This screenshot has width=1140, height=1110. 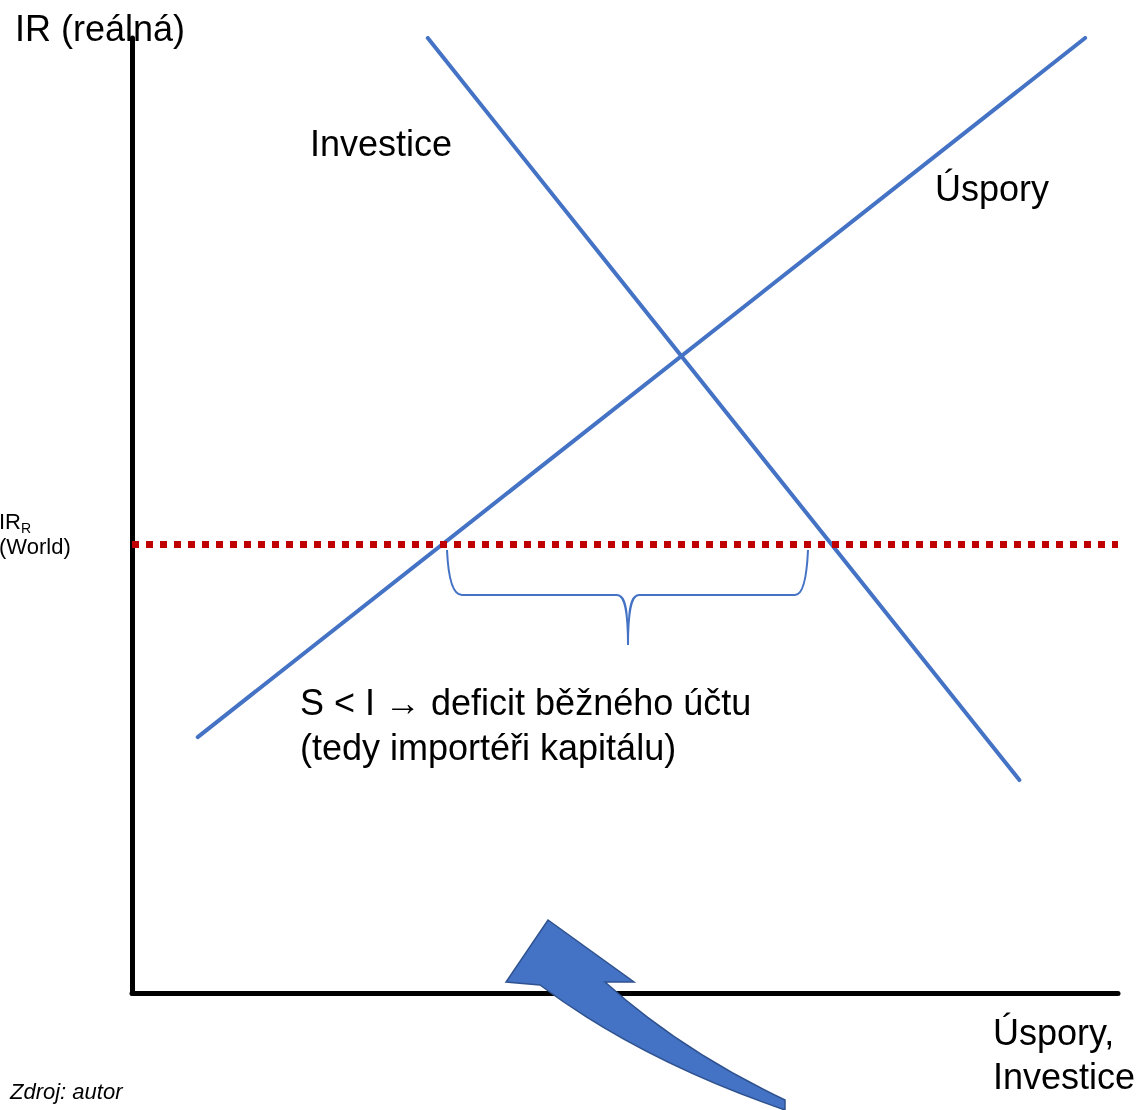 What do you see at coordinates (100, 28) in the screenshot?
I see `y-axis-title: IR (reálná)` at bounding box center [100, 28].